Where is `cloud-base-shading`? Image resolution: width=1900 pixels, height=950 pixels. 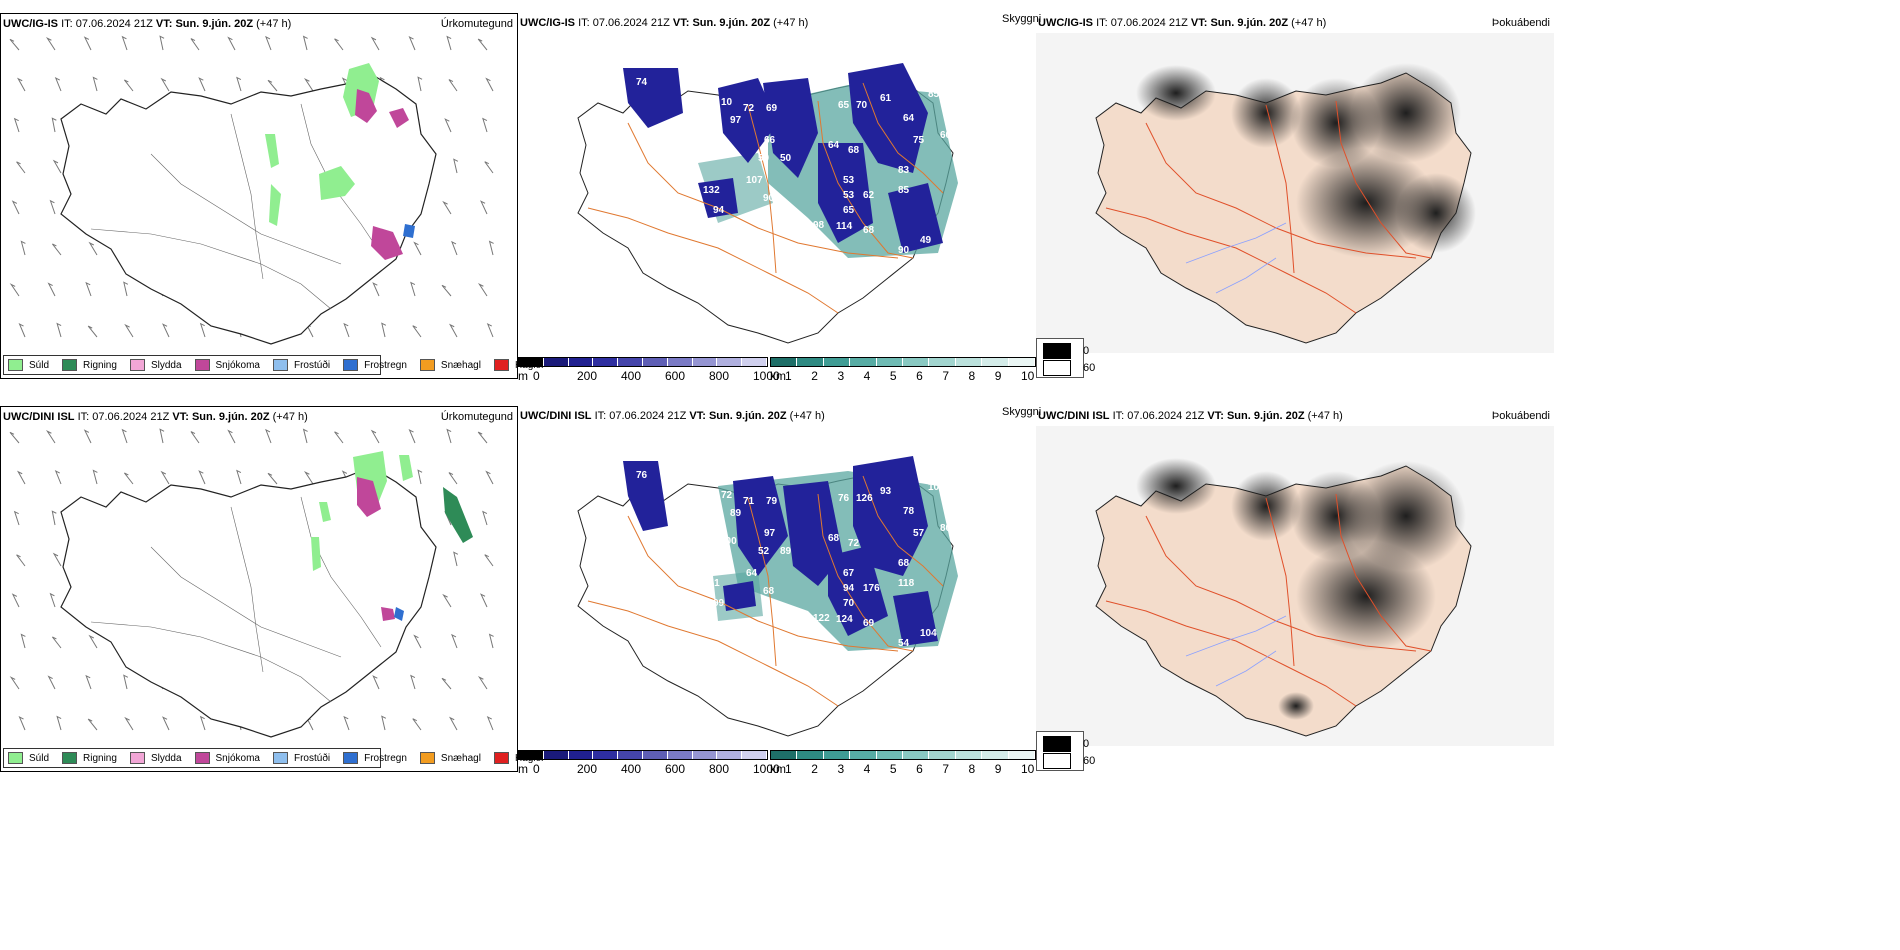
cloud-base-shading is located at coordinates (783, 158).